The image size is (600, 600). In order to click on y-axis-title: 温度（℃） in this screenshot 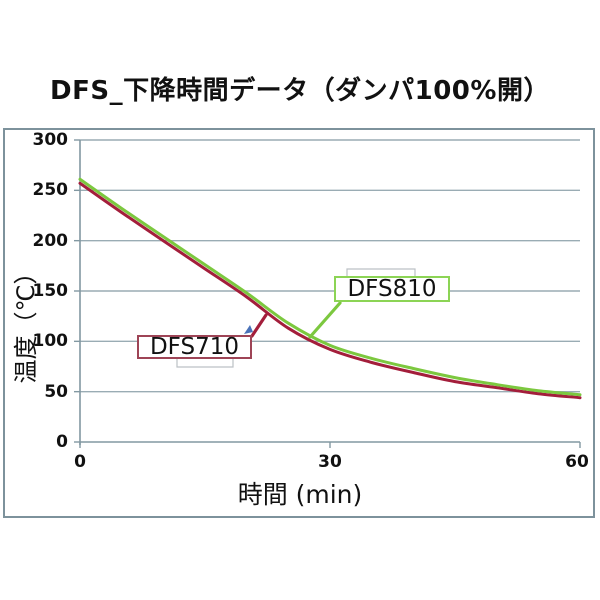, I will do `click(26, 322)`.